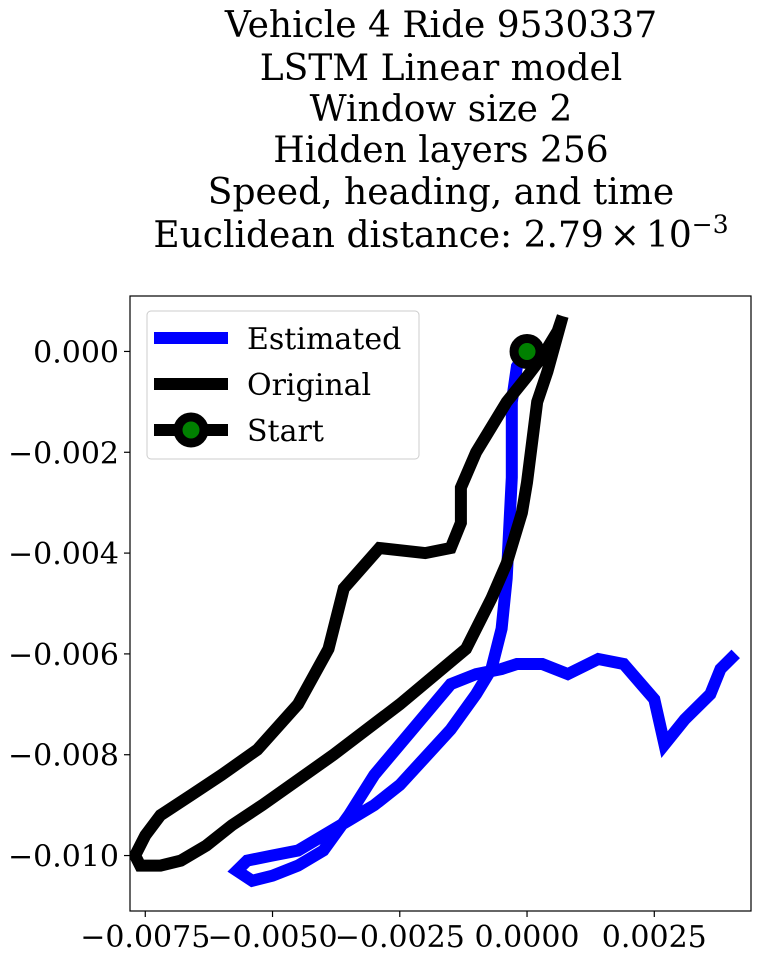 The width and height of the screenshot is (759, 958). I want to click on distance-times: ×, so click(625, 235).